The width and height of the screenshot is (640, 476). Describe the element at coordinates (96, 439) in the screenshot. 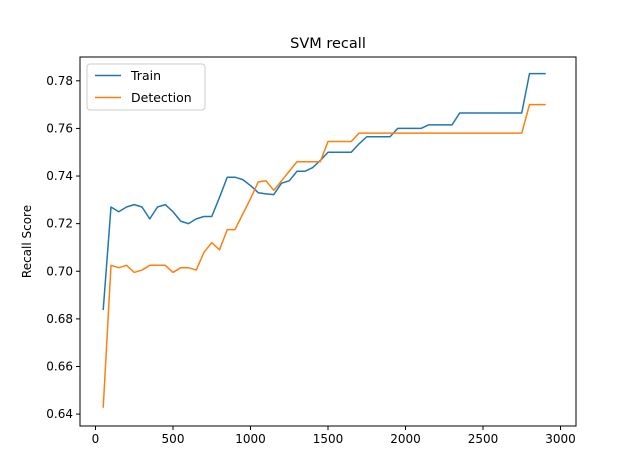

I see `x-tick-label: 0` at that location.